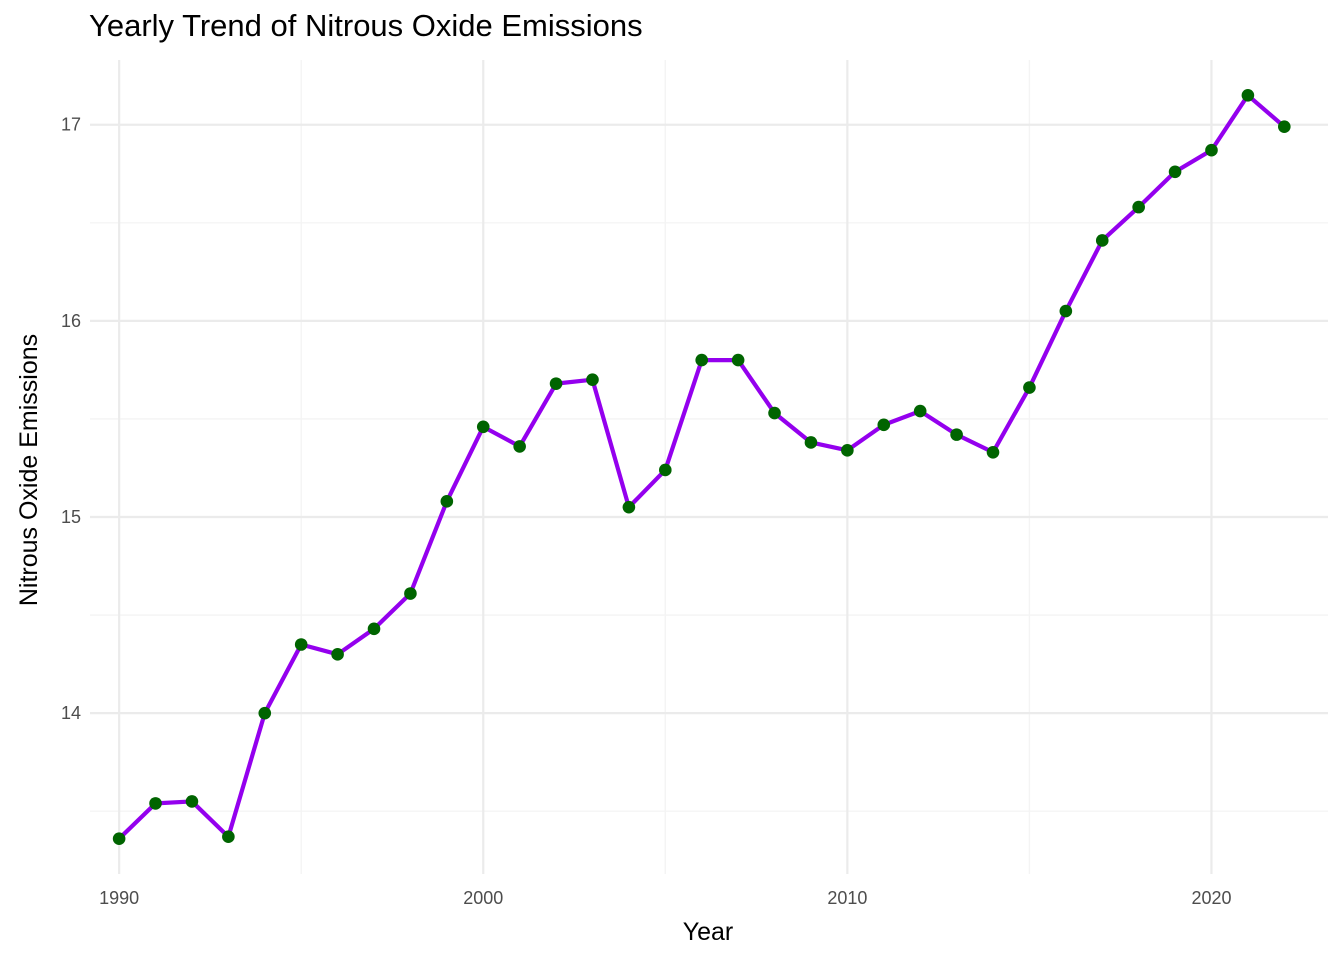 This screenshot has width=1344, height=960. I want to click on x-tick-label: 2010, so click(847, 898).